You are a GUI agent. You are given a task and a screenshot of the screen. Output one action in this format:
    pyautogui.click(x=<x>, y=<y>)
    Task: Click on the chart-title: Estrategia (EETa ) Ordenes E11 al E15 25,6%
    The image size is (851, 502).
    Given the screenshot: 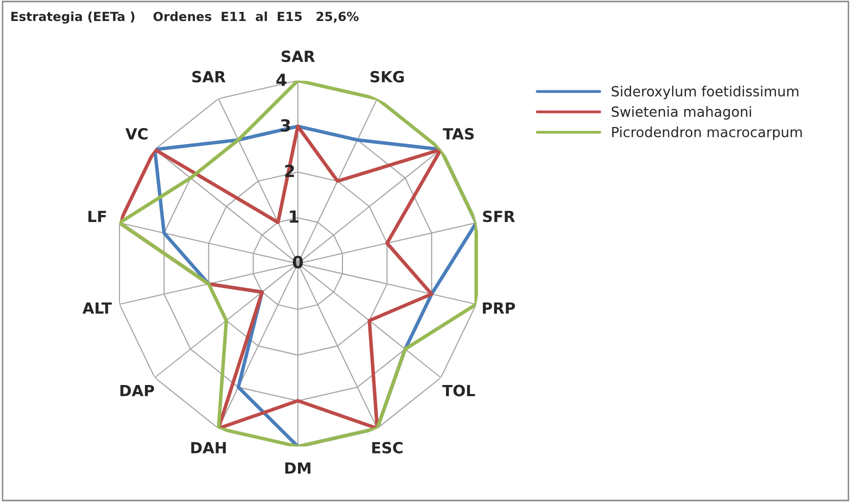 What is the action you would take?
    pyautogui.click(x=185, y=17)
    